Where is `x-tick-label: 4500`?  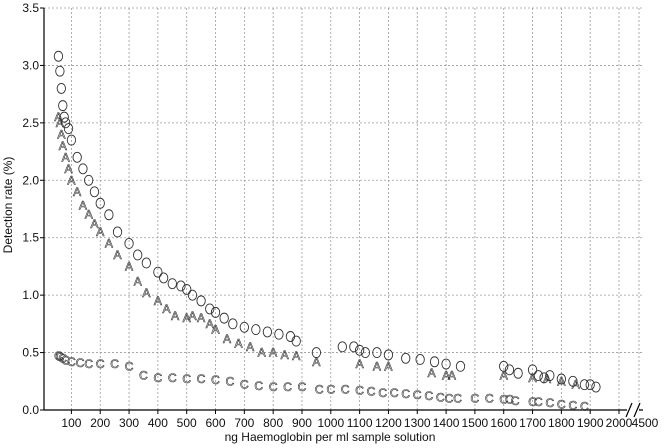 x-tick-label: 4500 is located at coordinates (645, 423).